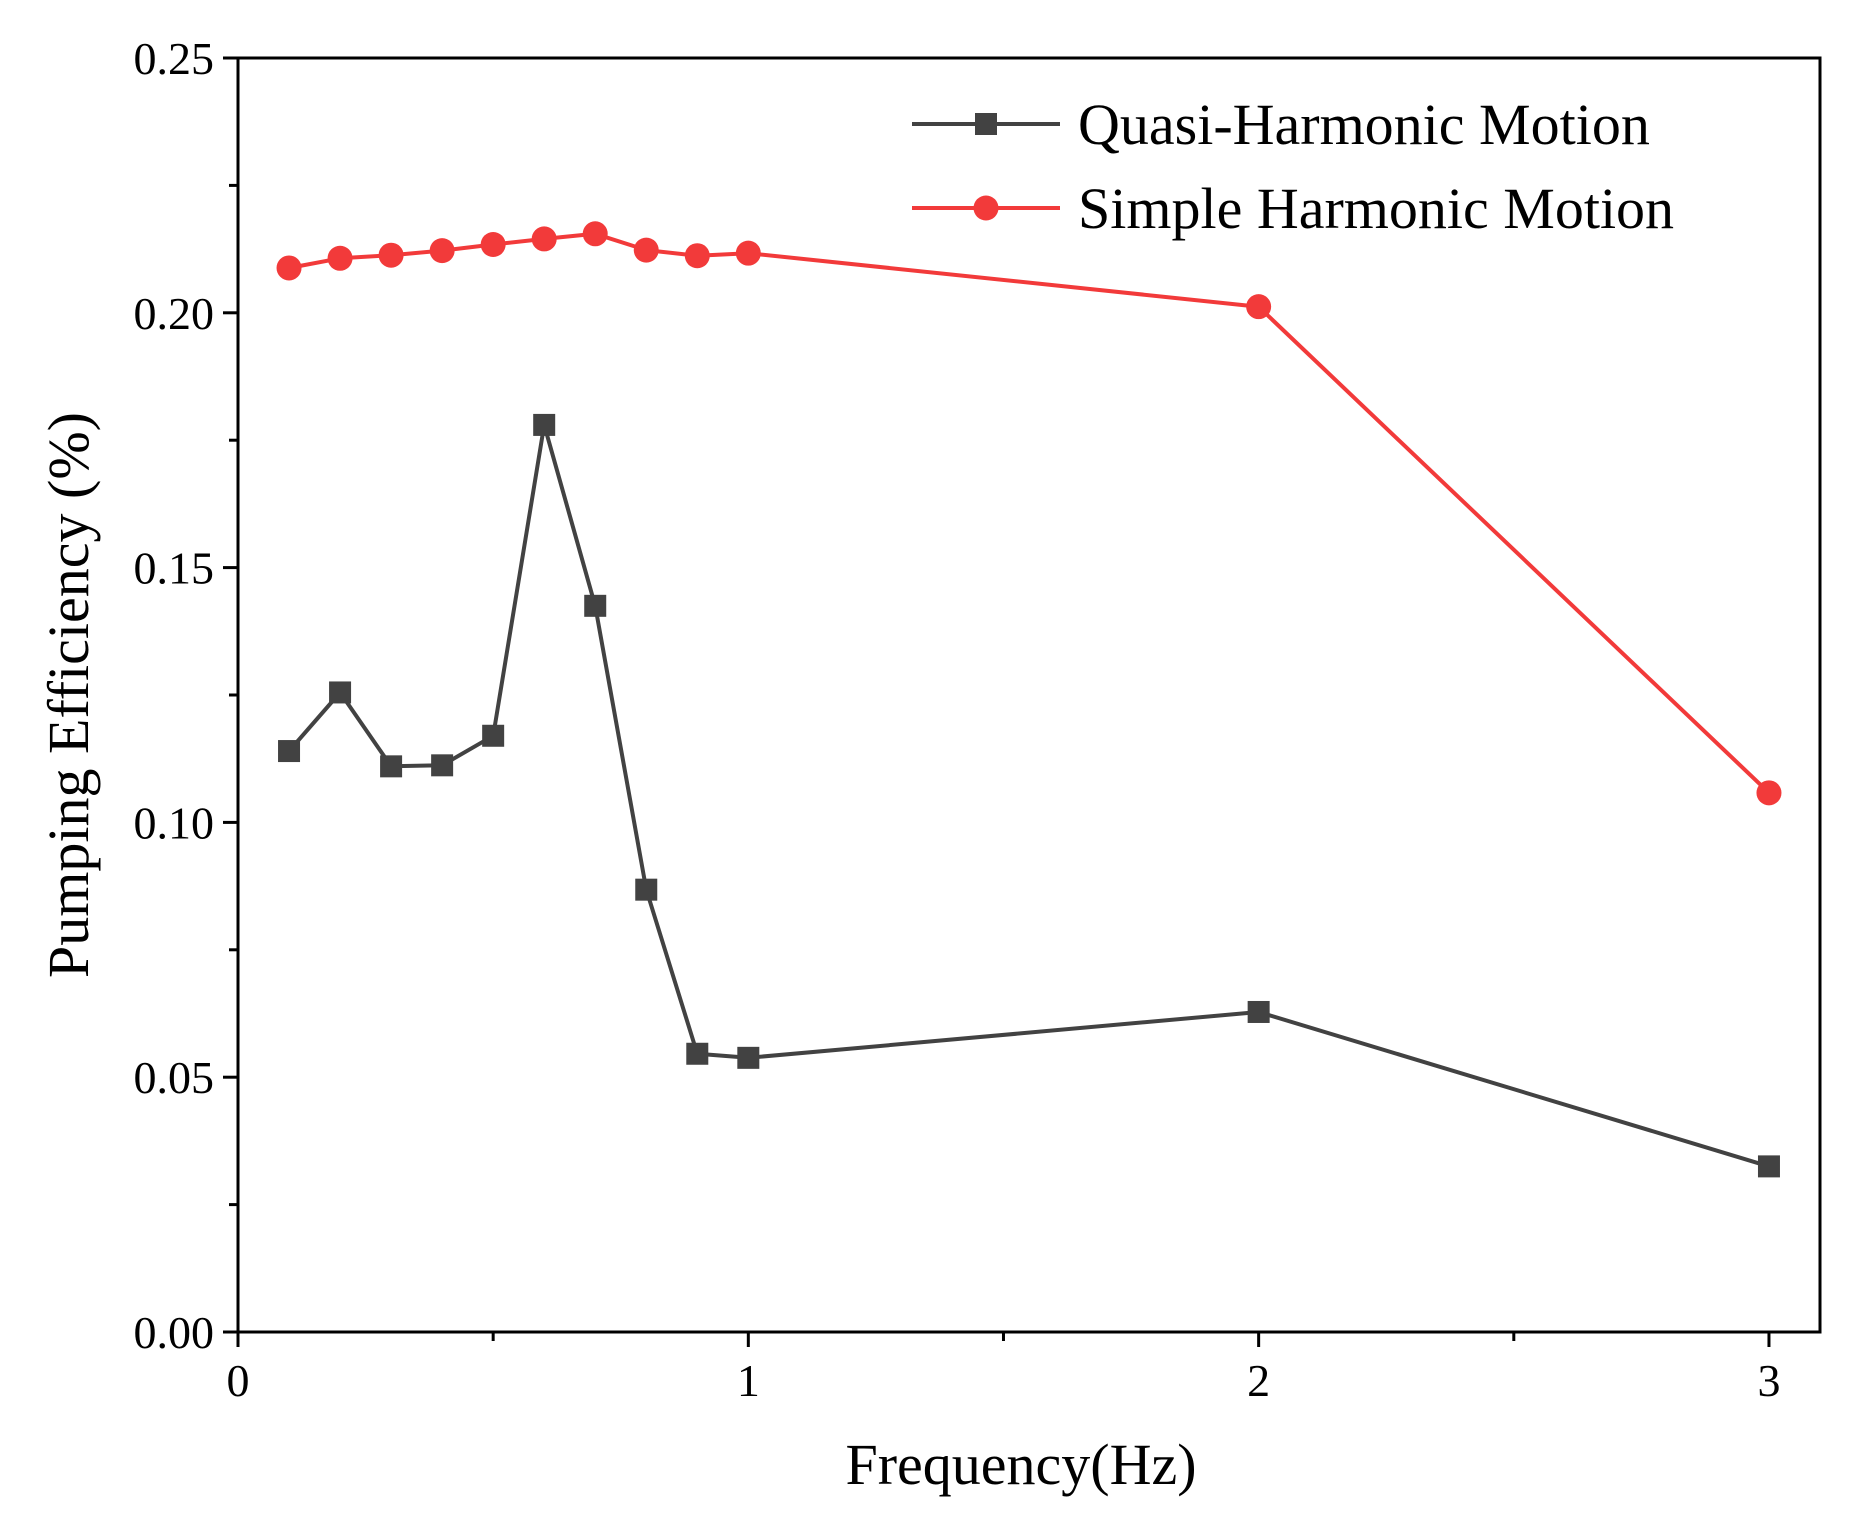  What do you see at coordinates (748, 1380) in the screenshot?
I see `x-tick-label: 1` at bounding box center [748, 1380].